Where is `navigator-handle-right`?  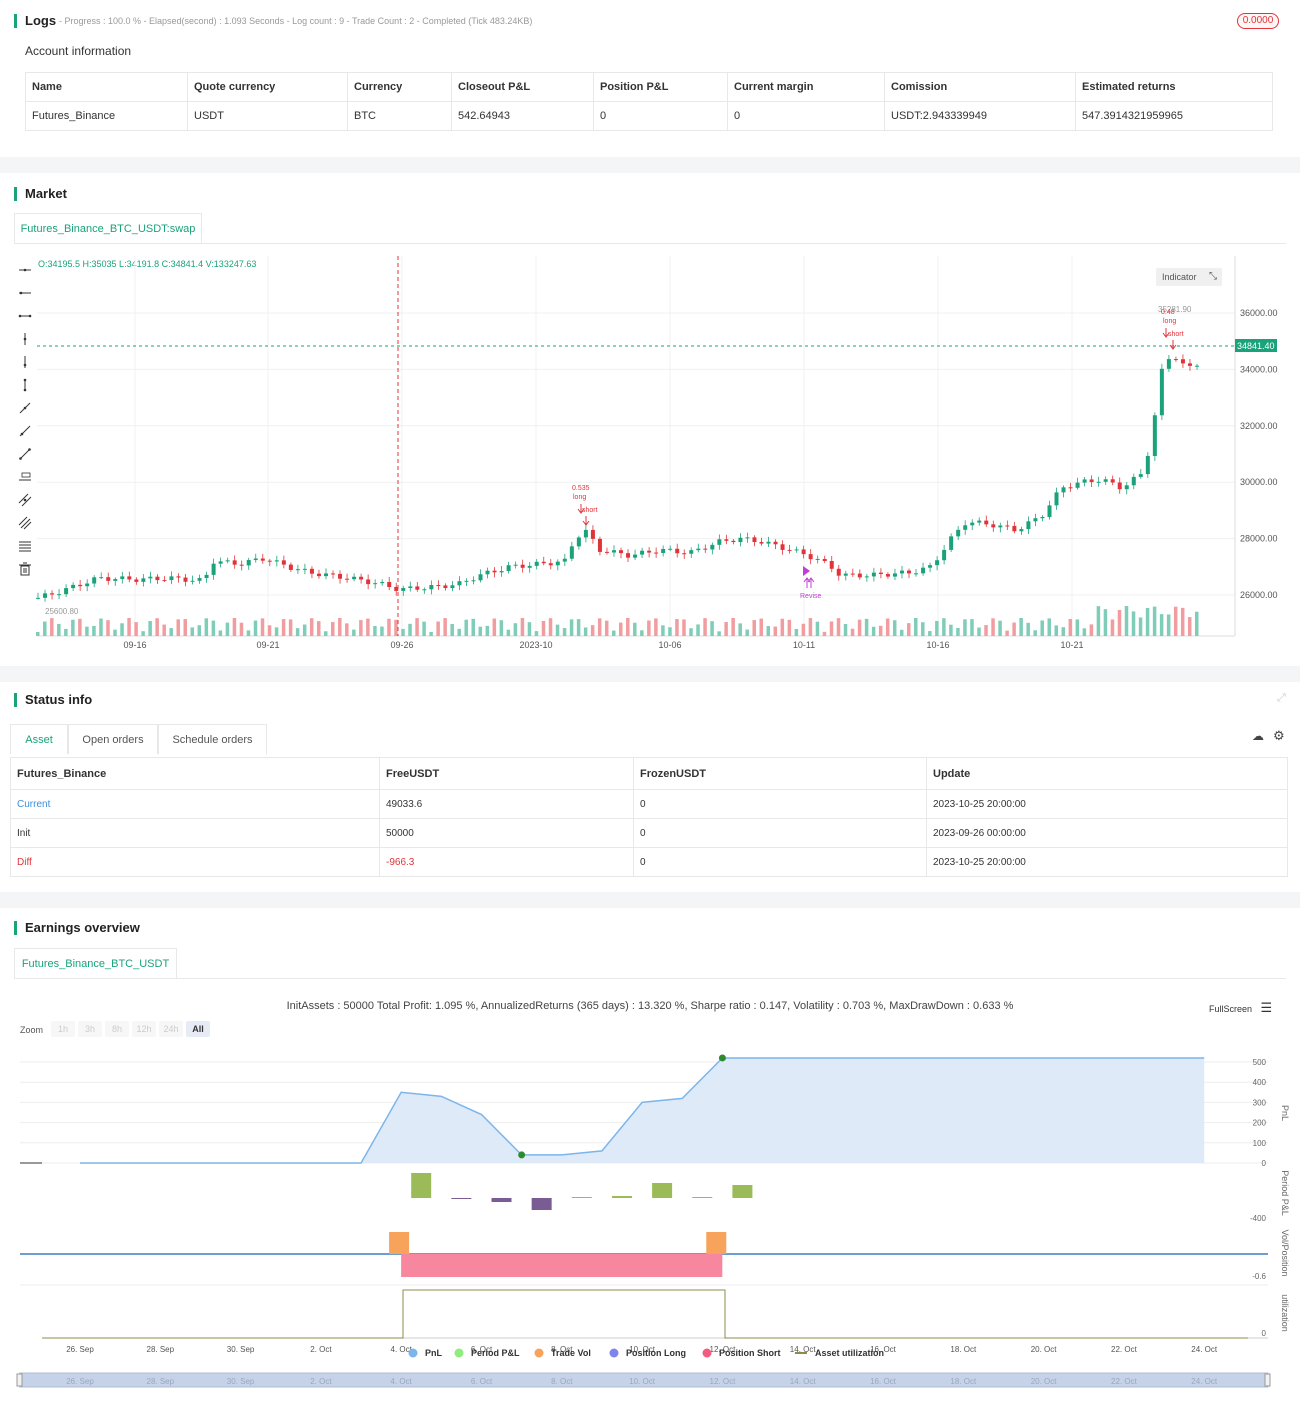
navigator-handle-right is located at coordinates (1267, 1380).